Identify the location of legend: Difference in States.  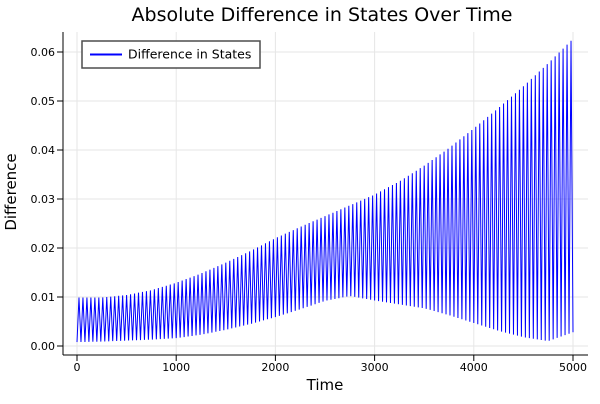
(171, 54).